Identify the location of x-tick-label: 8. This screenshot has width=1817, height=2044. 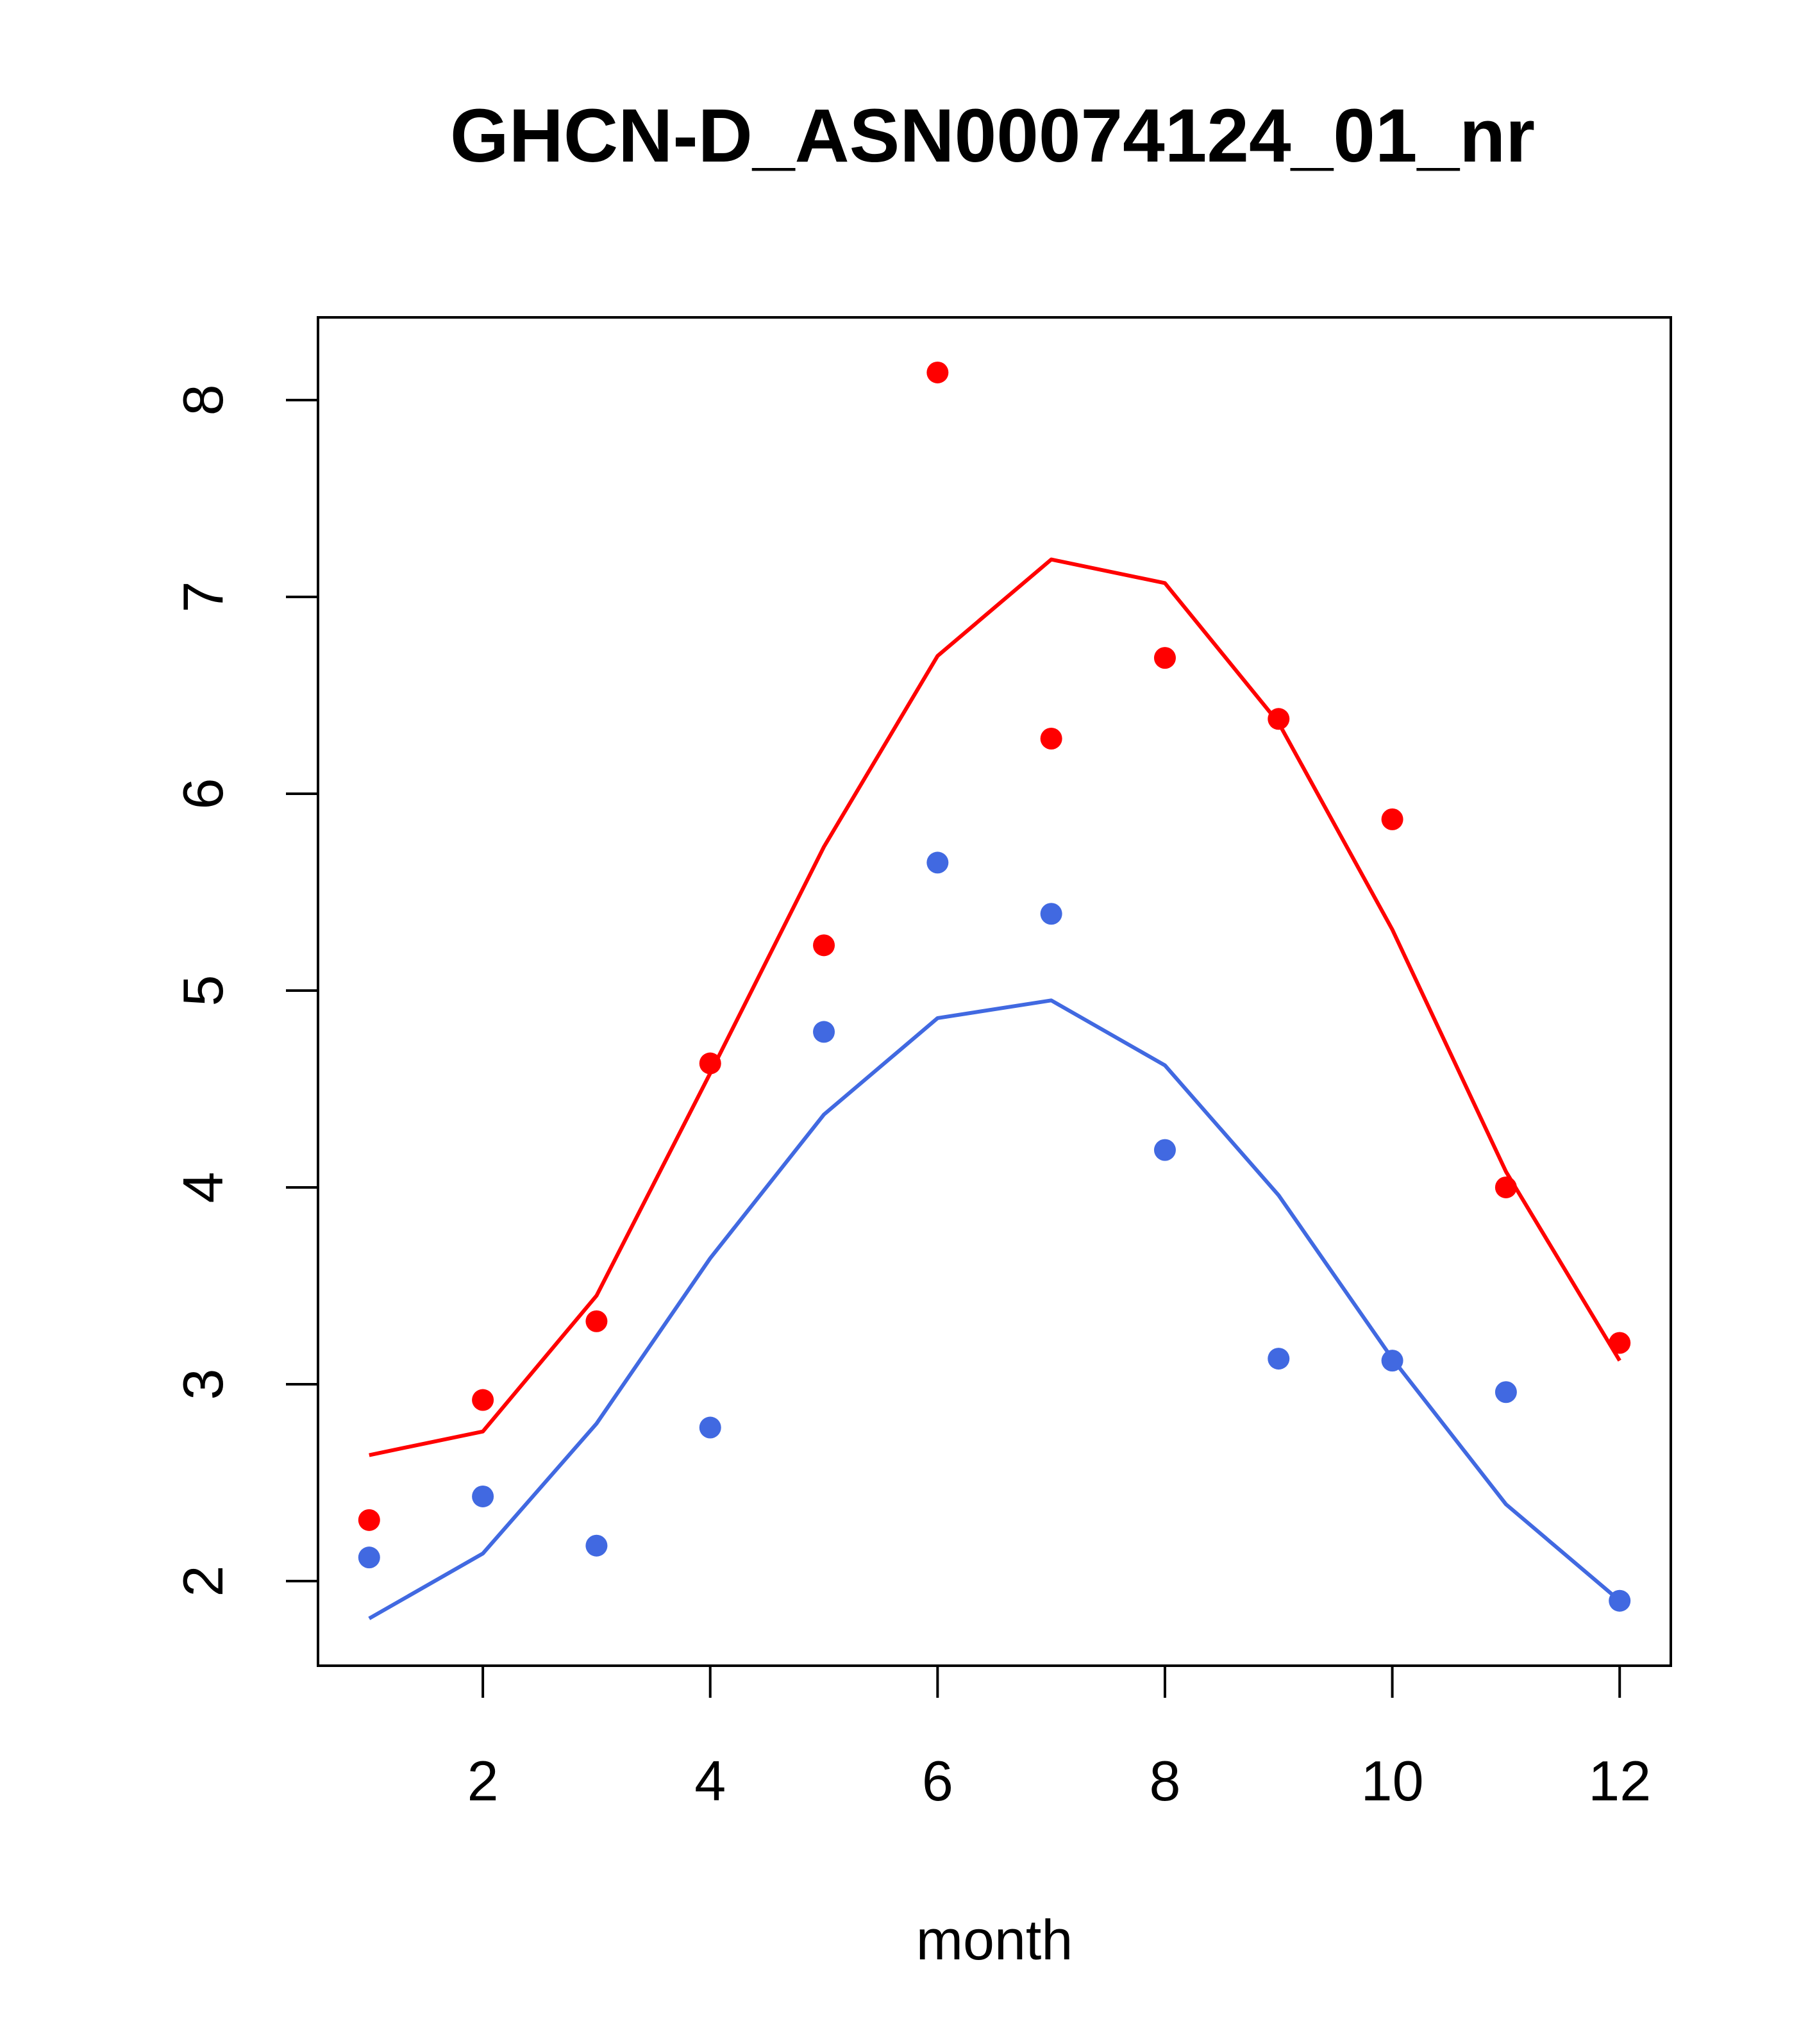
(1165, 1781).